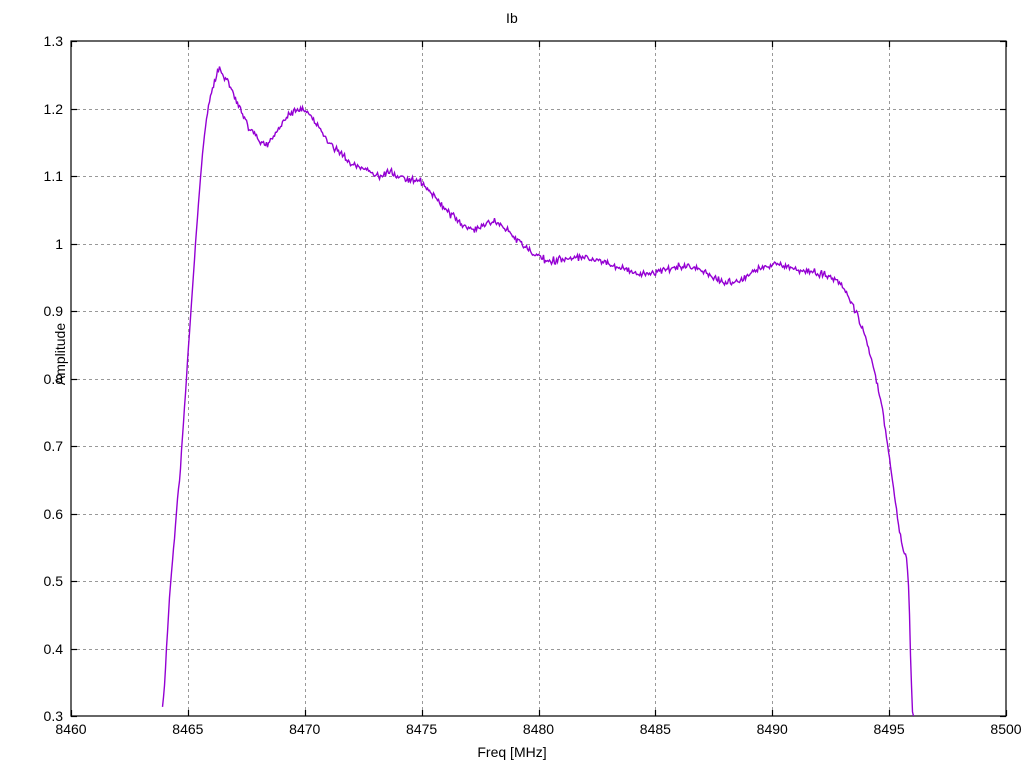 This screenshot has width=1024, height=768. I want to click on chart-title: Ib, so click(512, 18).